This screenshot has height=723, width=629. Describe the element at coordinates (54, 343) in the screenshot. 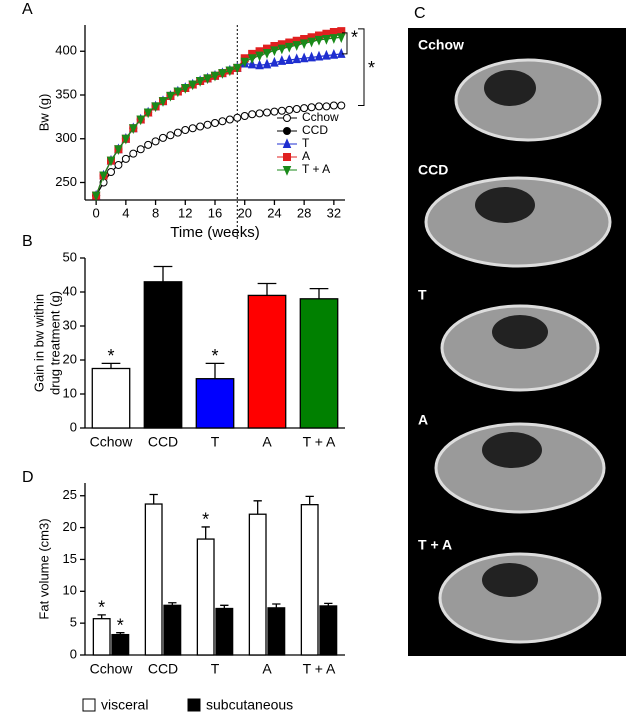

I see `y-axis-label: drug treatment (g)` at that location.